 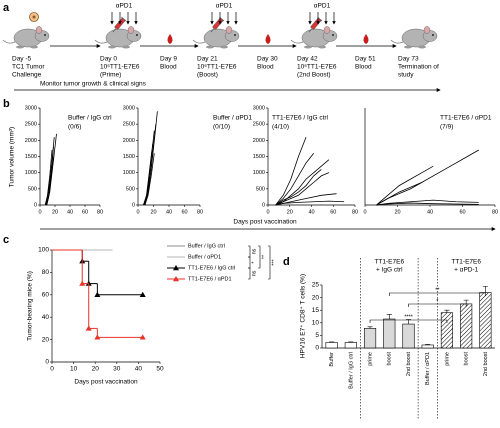 I want to click on x-axis-label: Days post vaccination, so click(x=265, y=222).